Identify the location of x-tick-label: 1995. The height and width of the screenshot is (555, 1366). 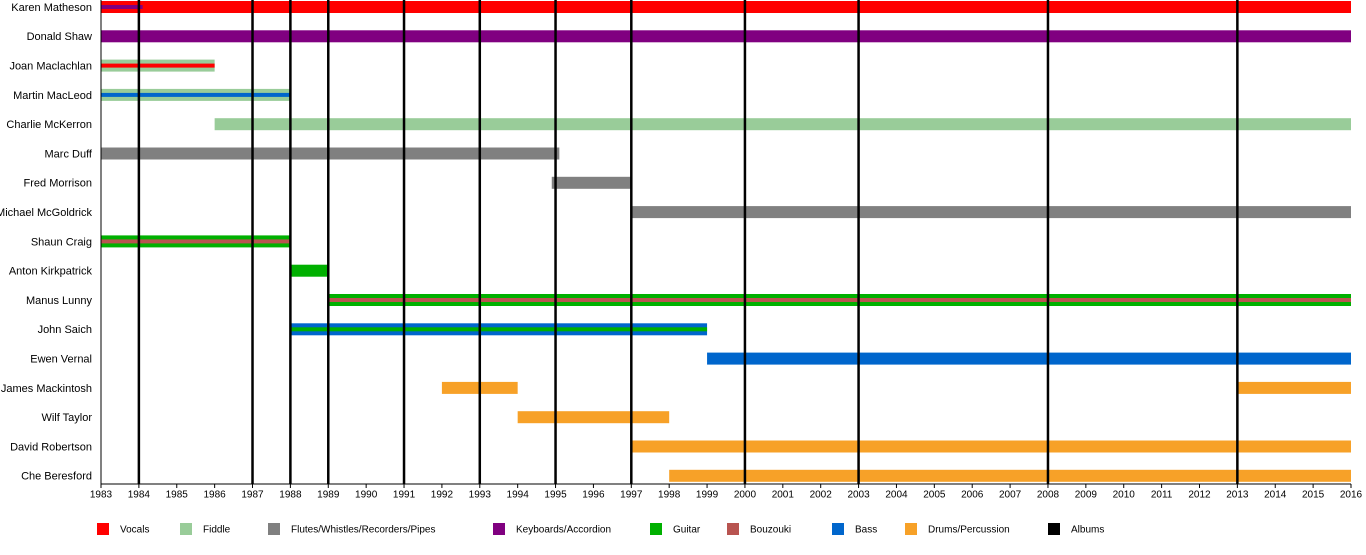
(555, 495).